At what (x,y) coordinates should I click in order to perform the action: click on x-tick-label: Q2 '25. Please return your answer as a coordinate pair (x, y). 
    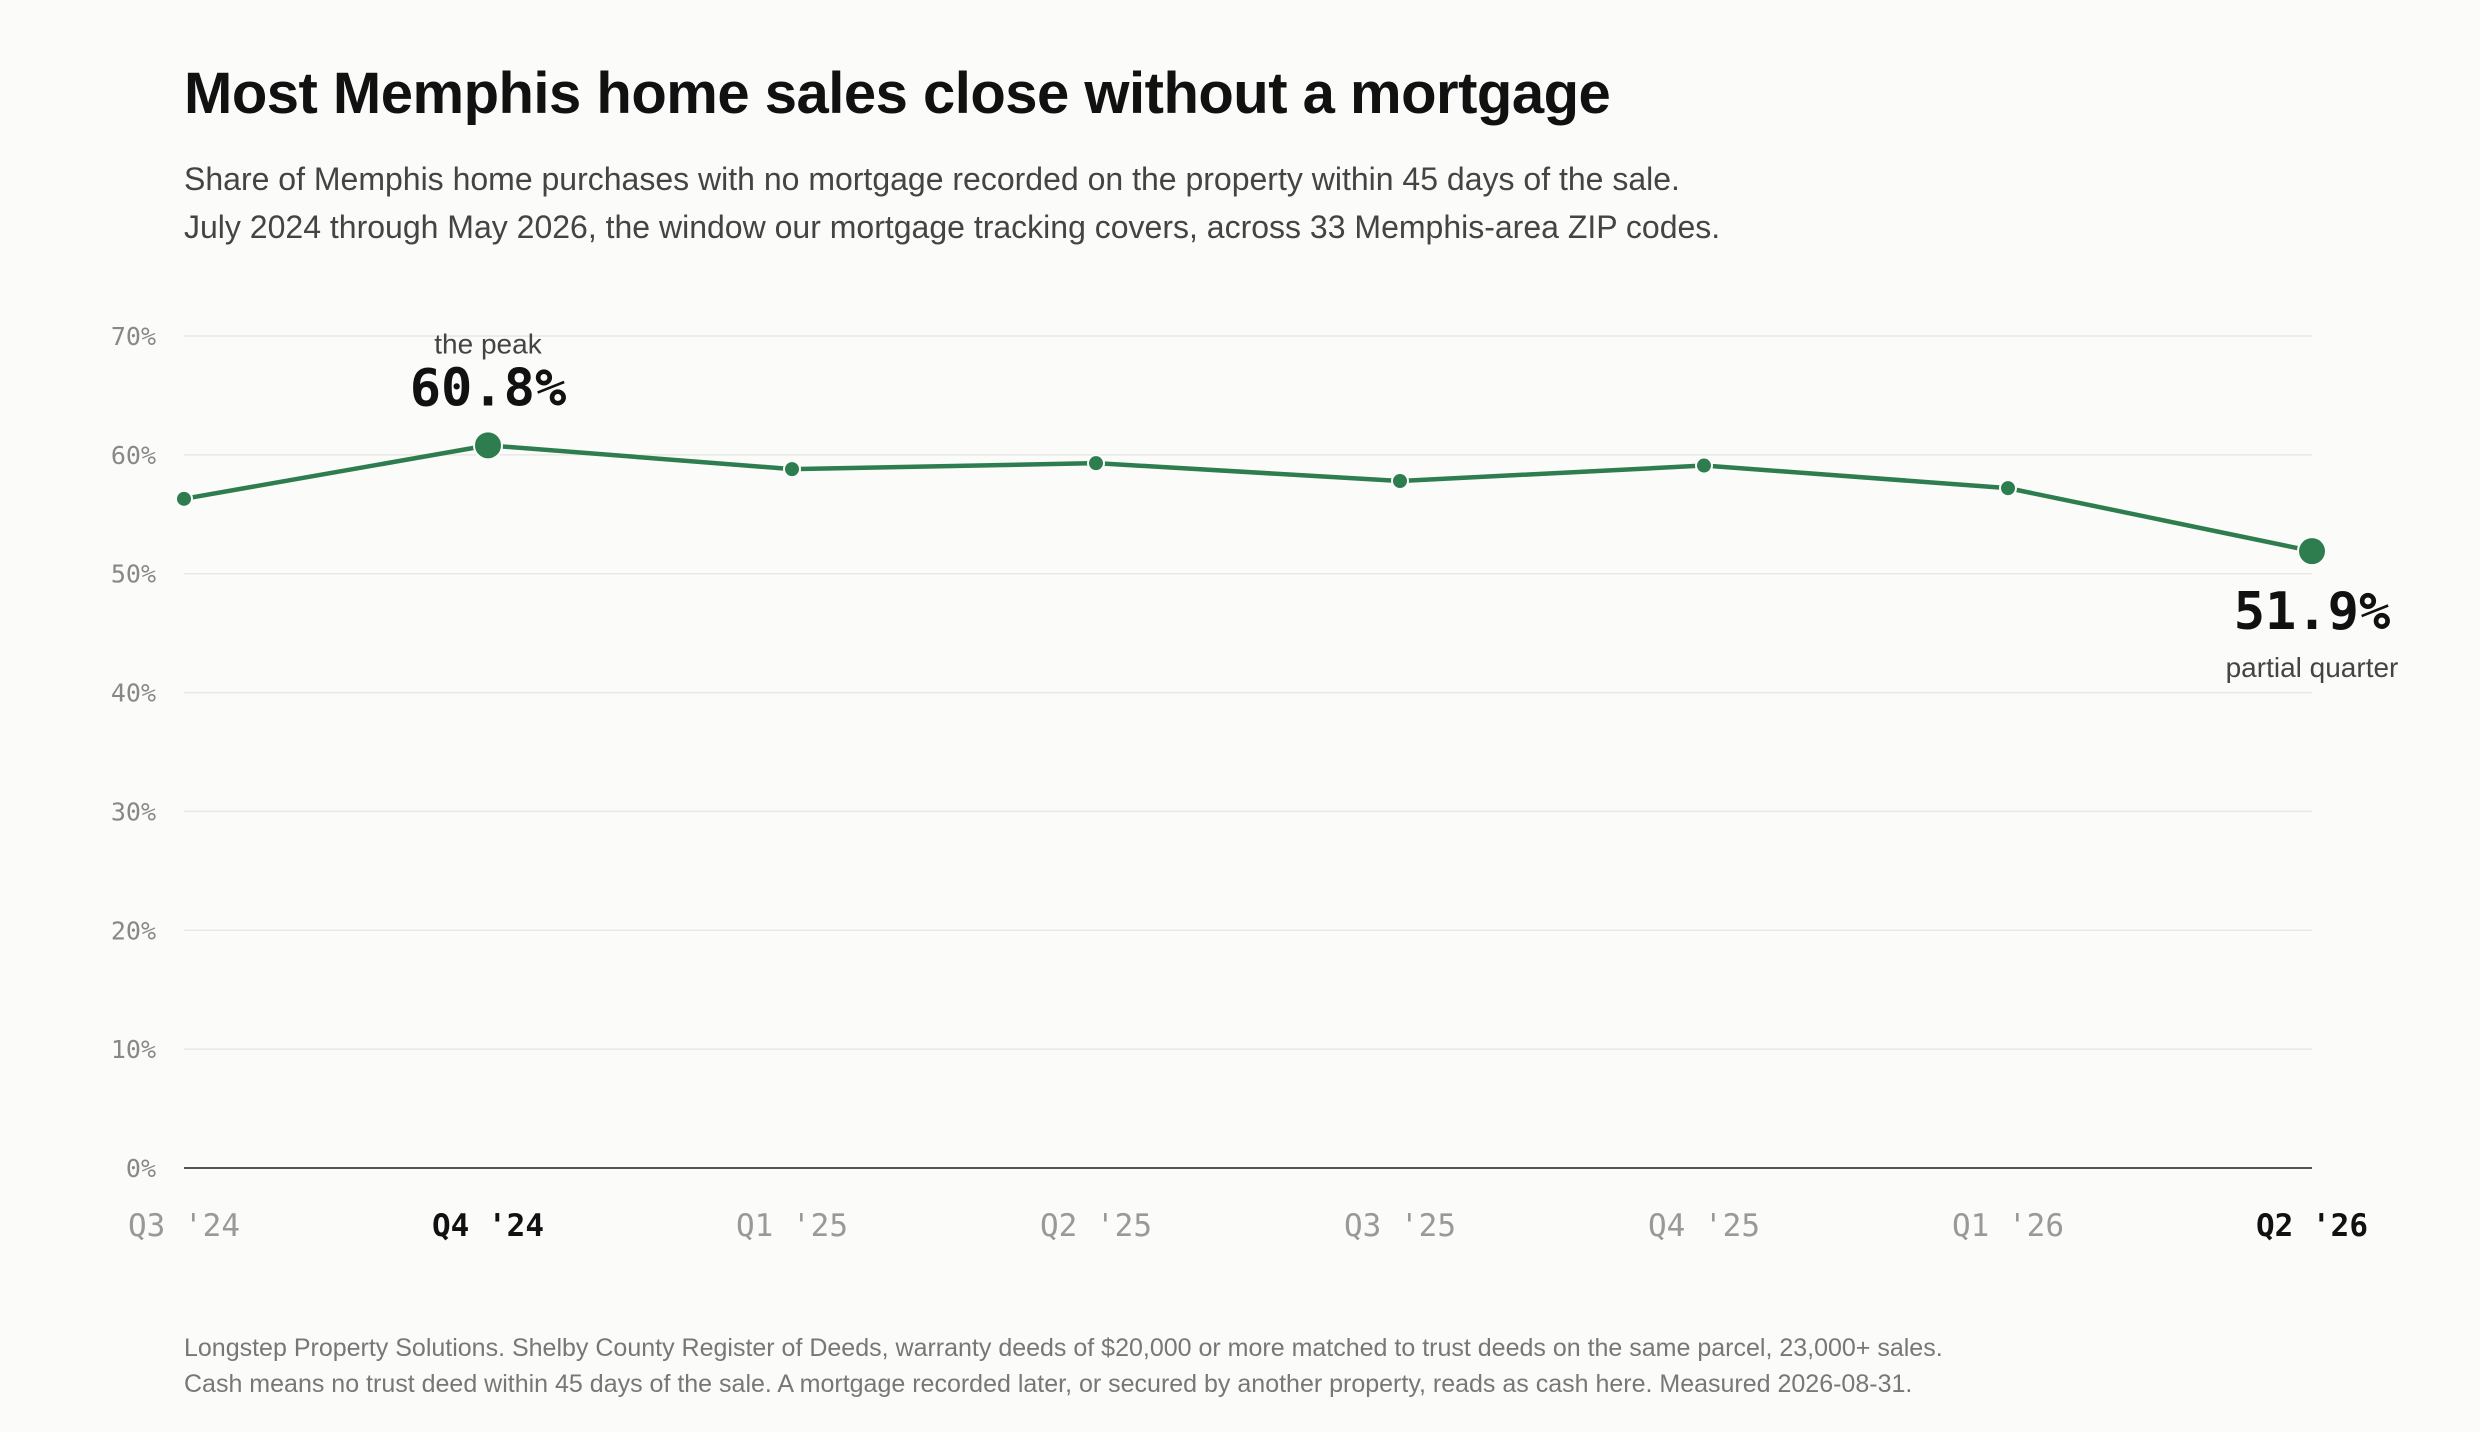
    Looking at the image, I should click on (1096, 1226).